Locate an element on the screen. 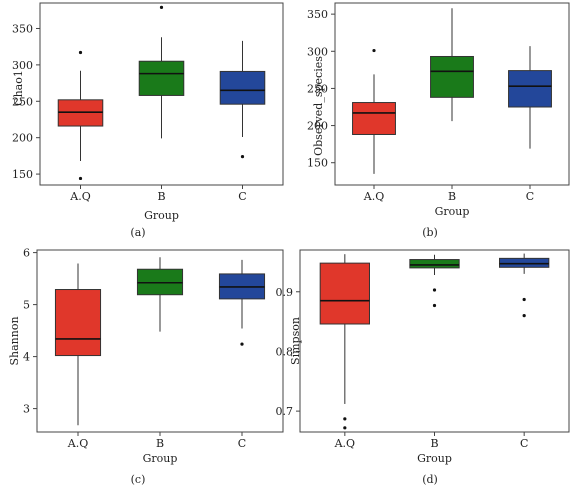 The height and width of the screenshot is (487, 572). y-axis-title: Shannon is located at coordinates (14, 340).